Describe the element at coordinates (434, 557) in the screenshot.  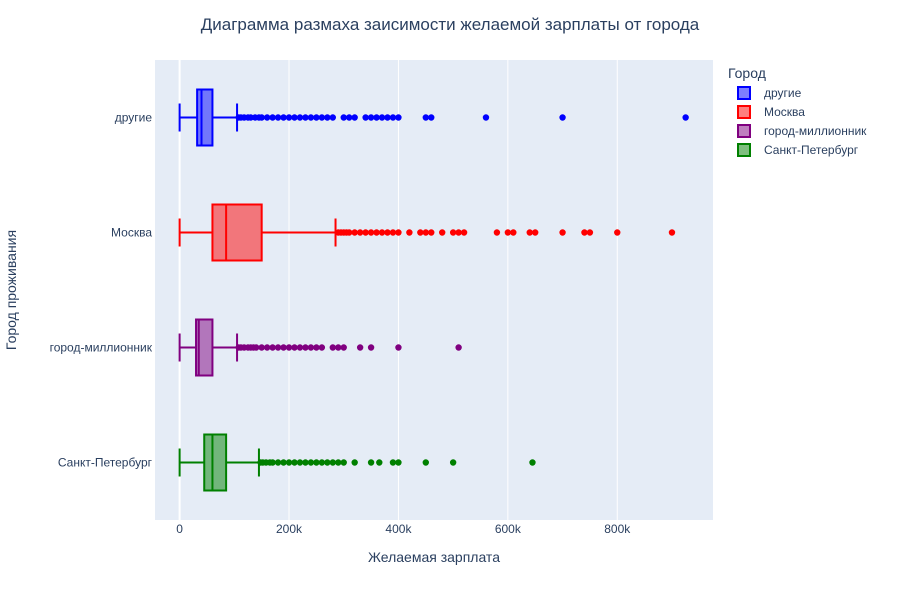
I see `x-axis-title: Желаемая зарплата` at that location.